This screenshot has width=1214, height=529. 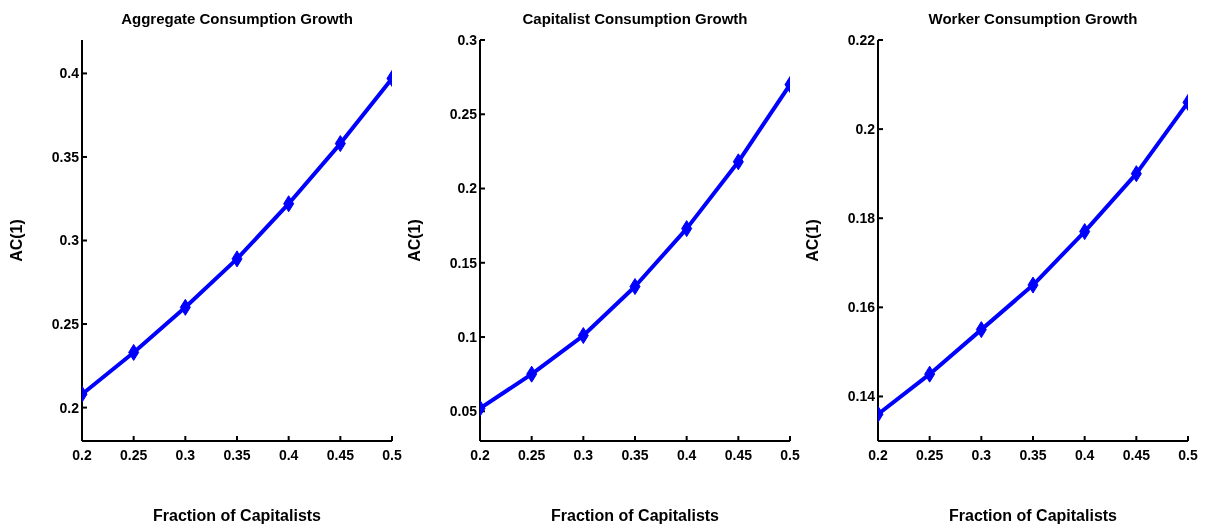 What do you see at coordinates (463, 411) in the screenshot?
I see `y-tick-label: 0.05` at bounding box center [463, 411].